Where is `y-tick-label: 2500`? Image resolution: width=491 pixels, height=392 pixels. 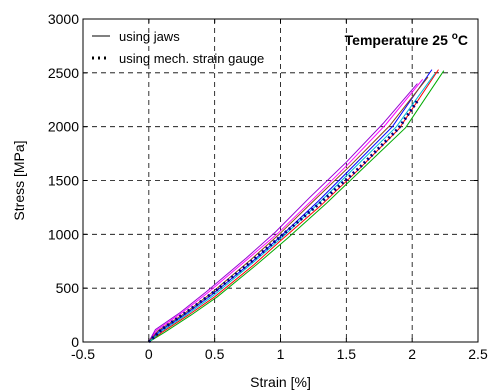 y-tick-label: 2500 is located at coordinates (63, 73).